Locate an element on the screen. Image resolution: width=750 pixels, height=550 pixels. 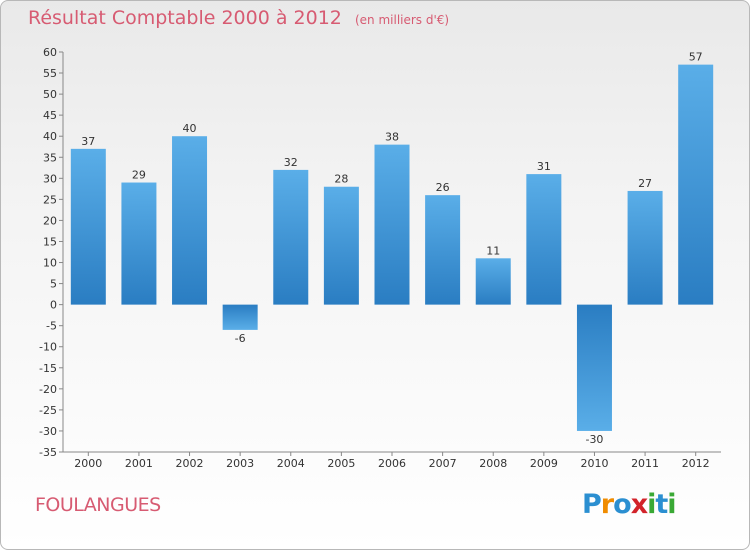
x-tick-label: 2004 is located at coordinates (291, 463).